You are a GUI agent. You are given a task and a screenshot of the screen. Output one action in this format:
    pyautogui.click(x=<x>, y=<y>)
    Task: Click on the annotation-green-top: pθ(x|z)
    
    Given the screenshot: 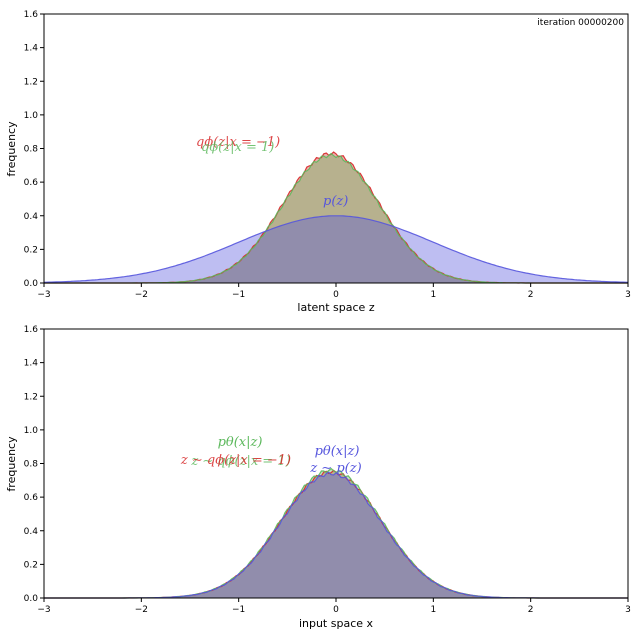 What is the action you would take?
    pyautogui.click(x=240, y=442)
    